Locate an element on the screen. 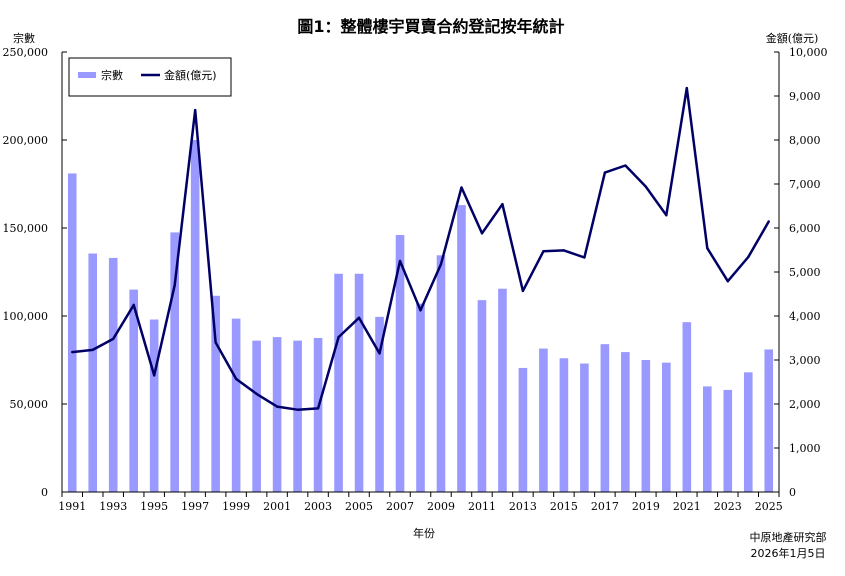 The height and width of the screenshot is (576, 845). point-2006 is located at coordinates (379, 353).